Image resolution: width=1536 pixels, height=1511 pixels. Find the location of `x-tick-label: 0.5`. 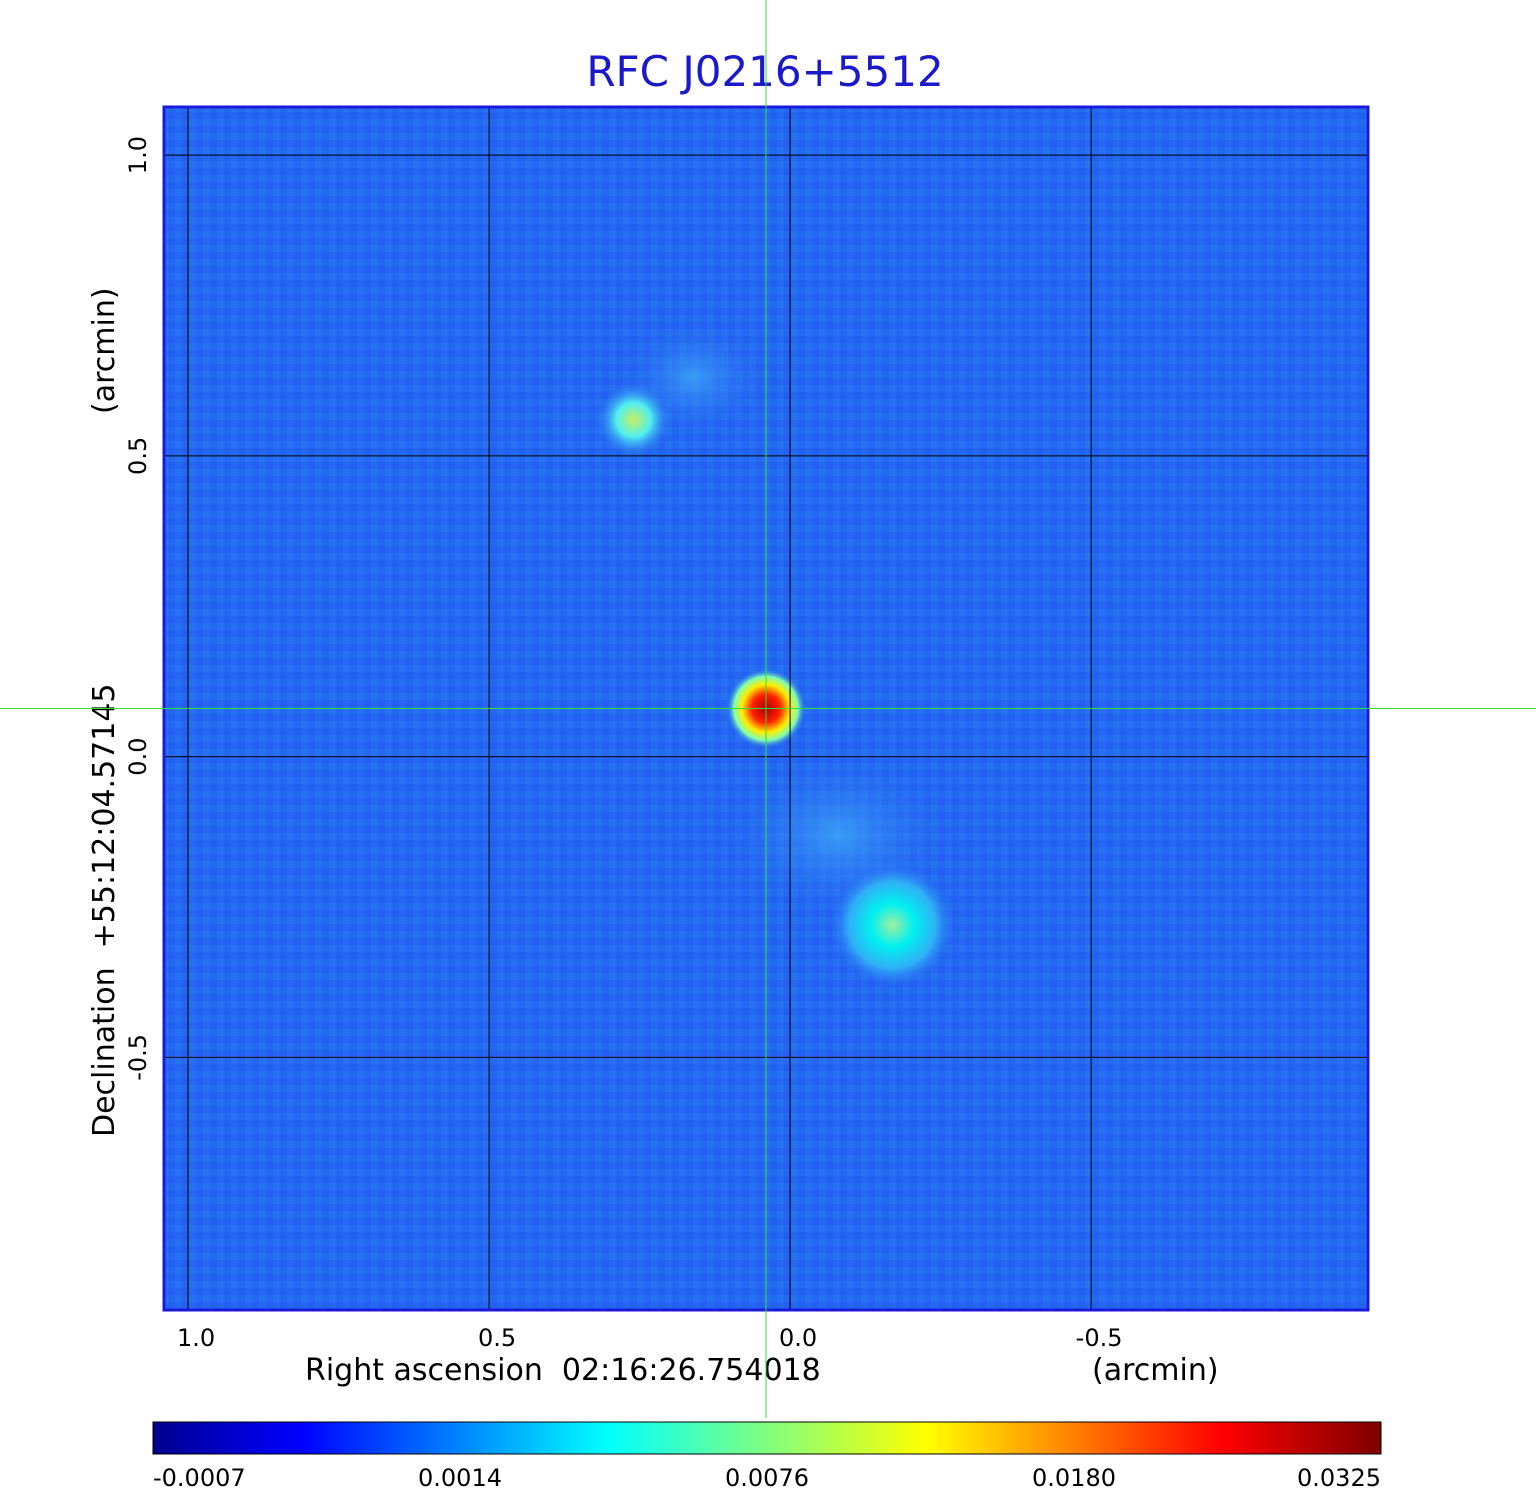

x-tick-label: 0.5 is located at coordinates (497, 1338).